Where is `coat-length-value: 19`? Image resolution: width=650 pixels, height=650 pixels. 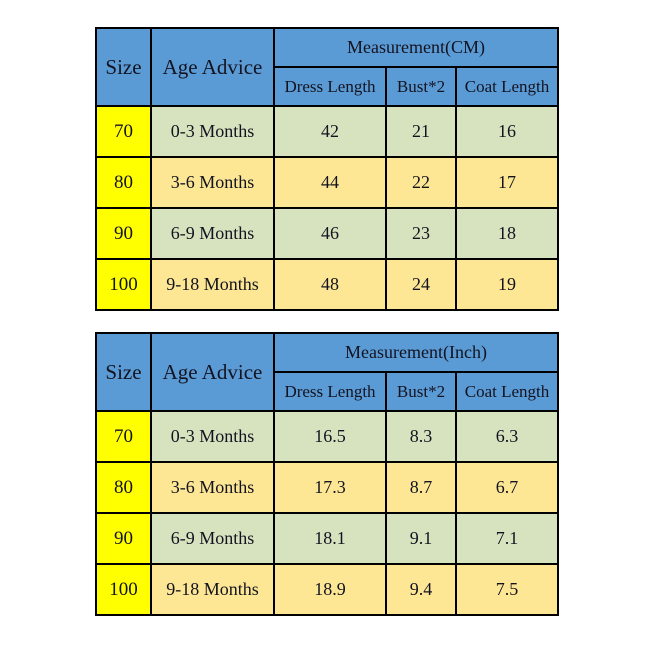
coat-length-value: 19 is located at coordinates (507, 284).